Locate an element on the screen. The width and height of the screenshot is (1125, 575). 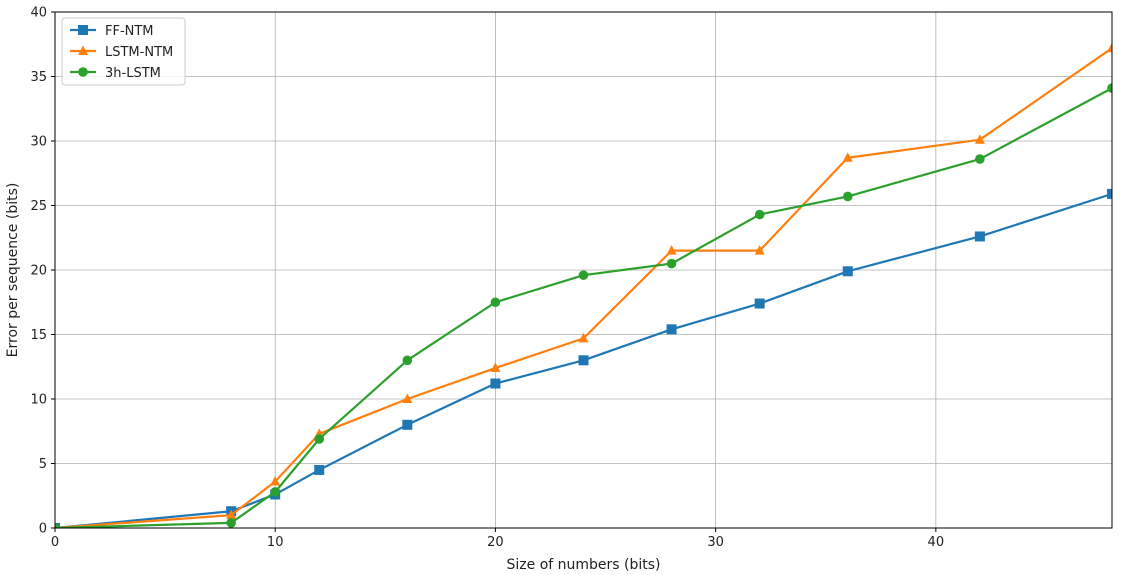
y-tick-label: 15 is located at coordinates (38, 335).